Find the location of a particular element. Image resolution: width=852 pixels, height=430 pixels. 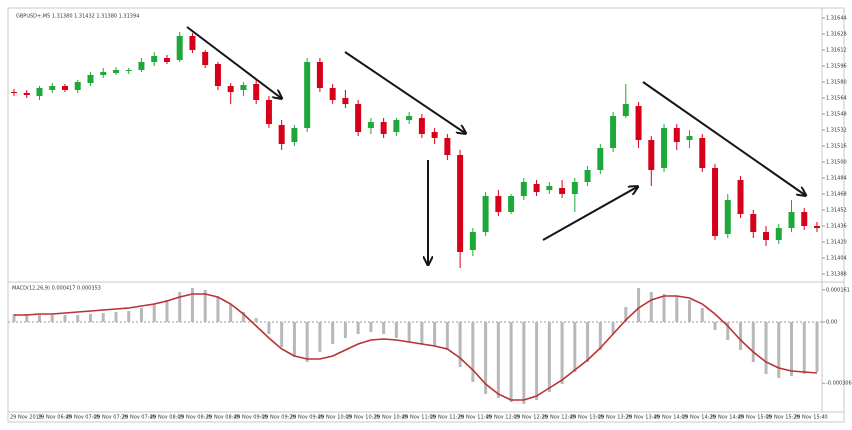

y-tick-label: 1.31388 is located at coordinates (836, 275).